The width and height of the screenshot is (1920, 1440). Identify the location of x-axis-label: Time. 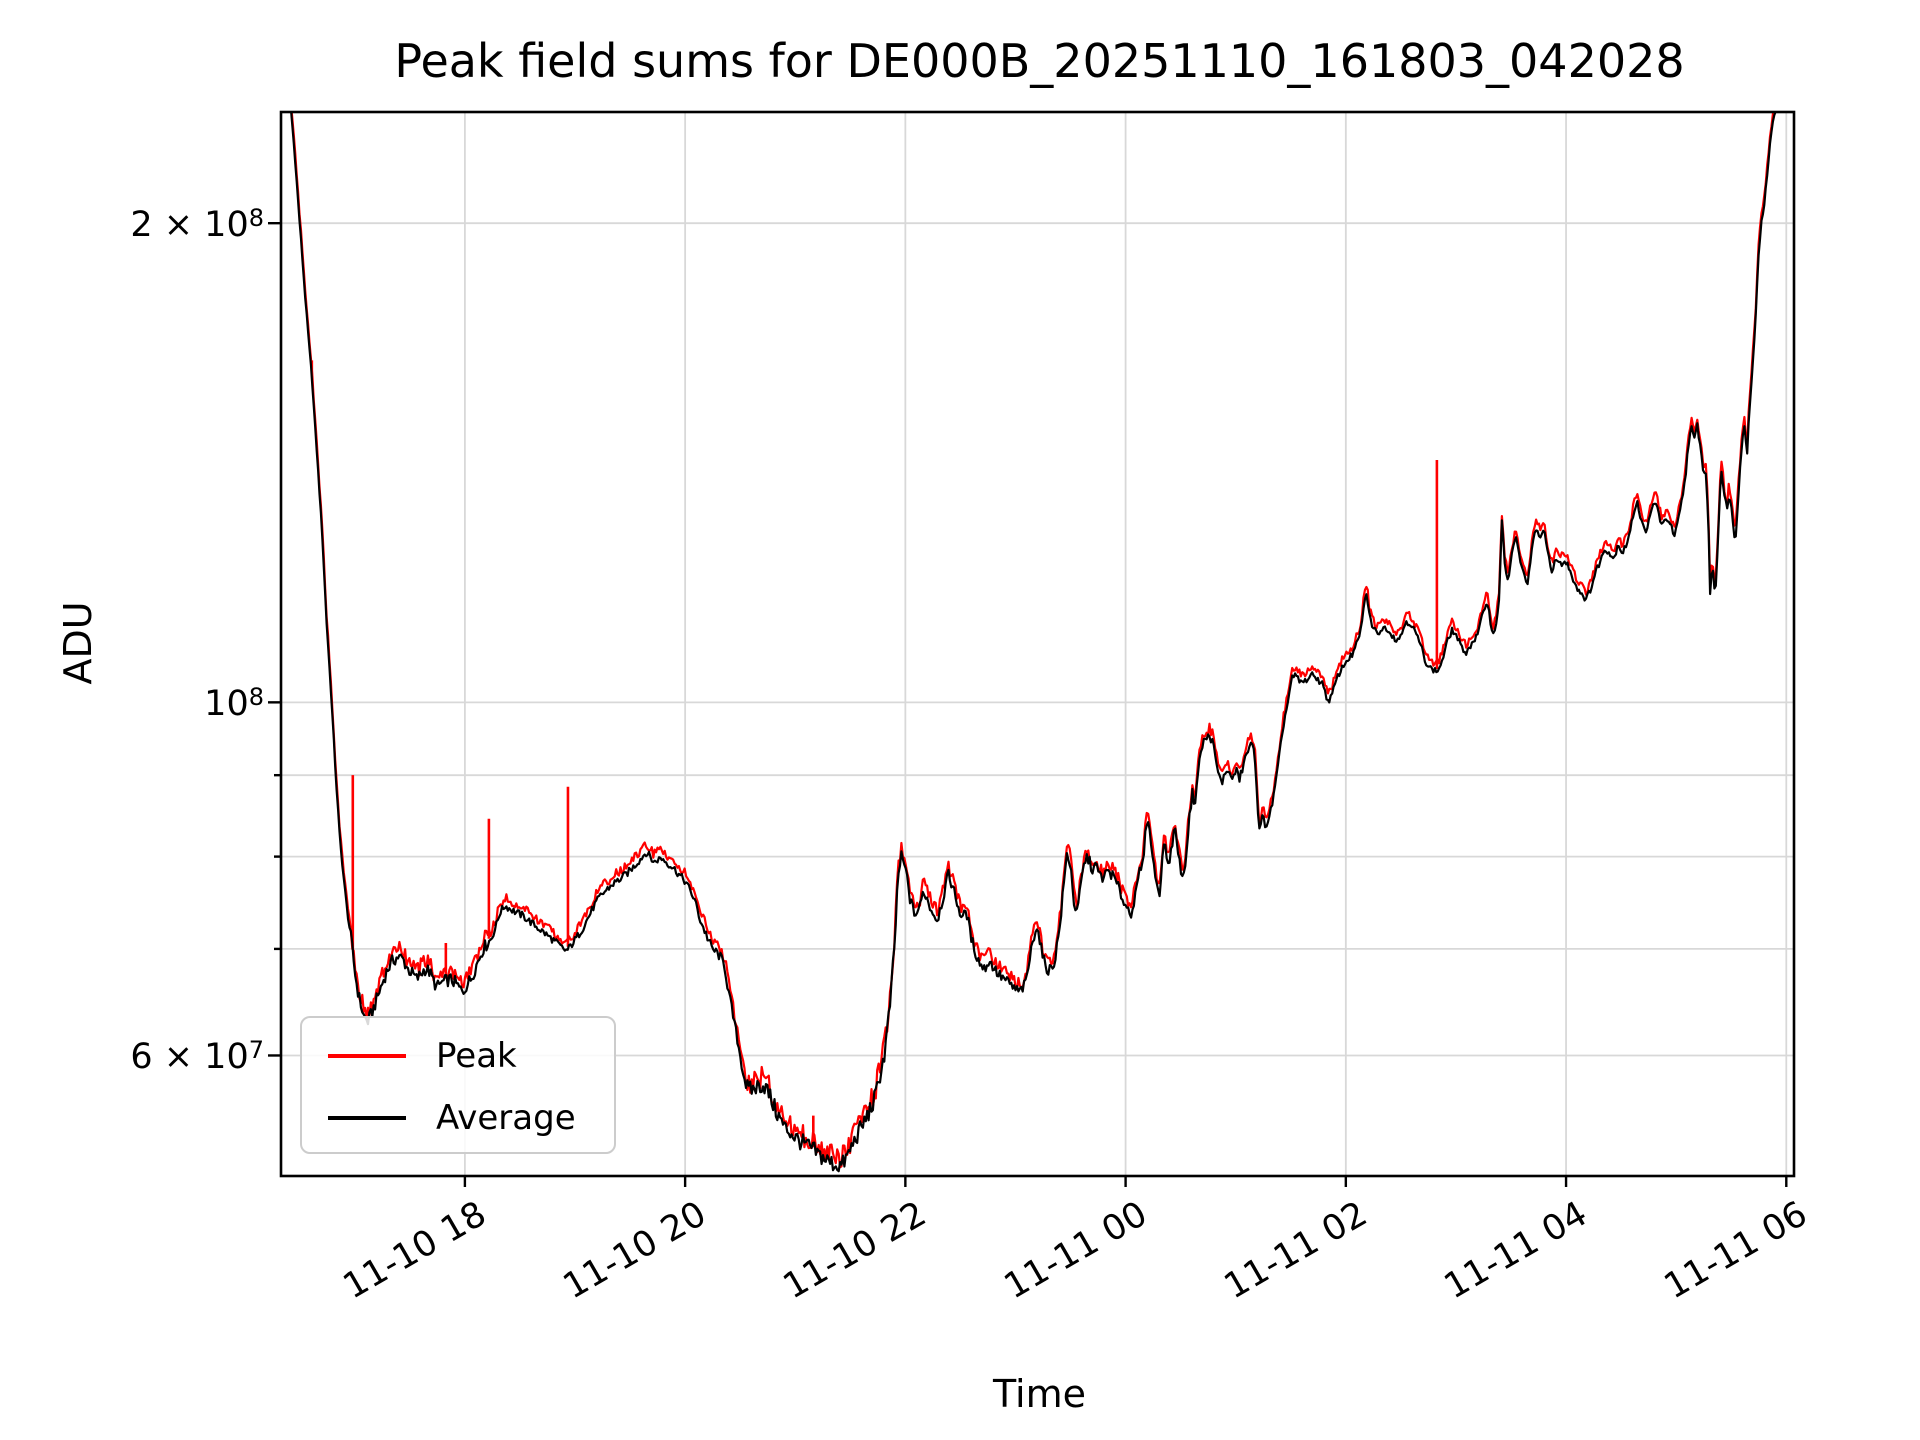
(1039, 1394).